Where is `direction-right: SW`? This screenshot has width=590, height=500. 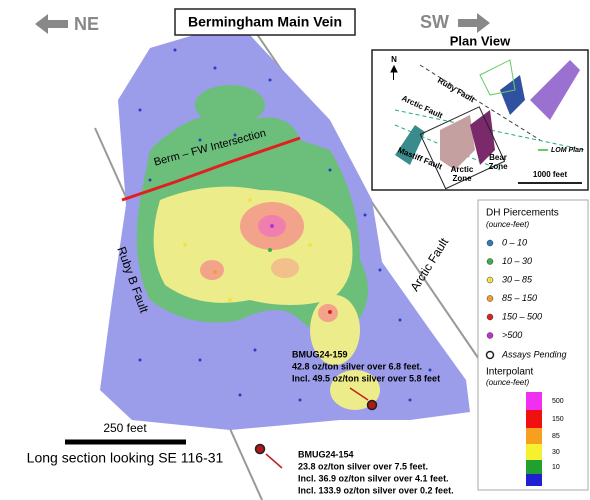
direction-right: SW is located at coordinates (434, 22).